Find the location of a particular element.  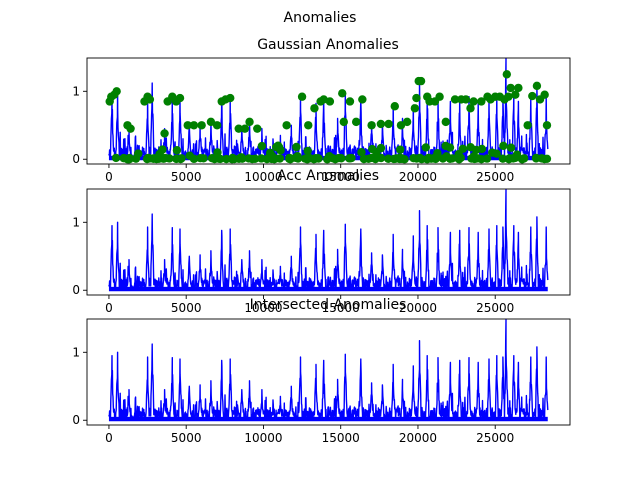

y-tick-label: 0 is located at coordinates (76, 159).